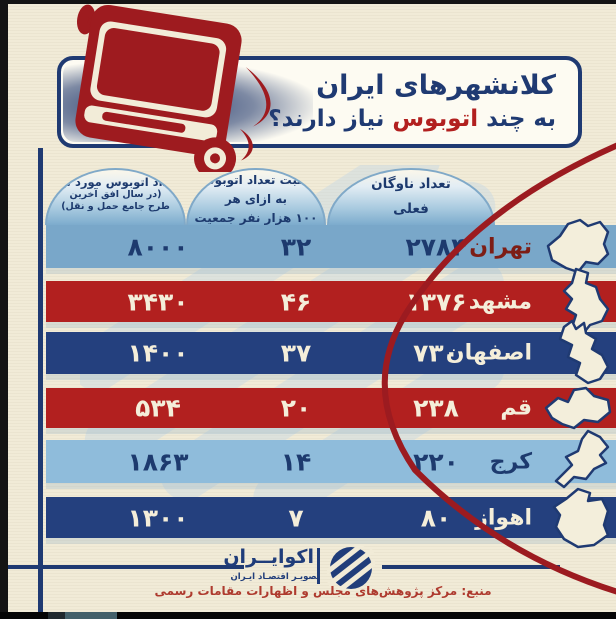  What do you see at coordinates (40, 380) in the screenshot?
I see `frame-vertical-line` at bounding box center [40, 380].